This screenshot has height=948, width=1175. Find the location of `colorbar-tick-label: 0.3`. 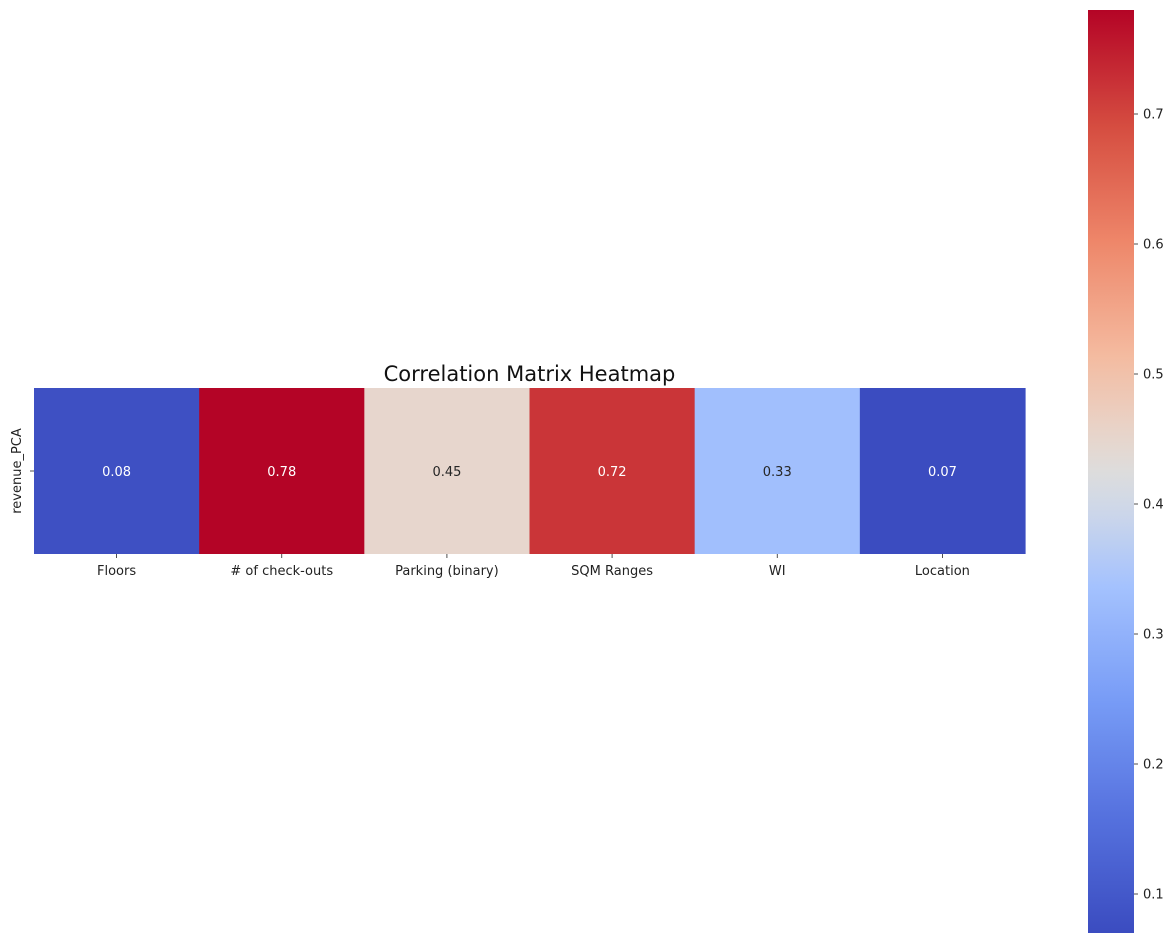

colorbar-tick-label: 0.3 is located at coordinates (1153, 635).